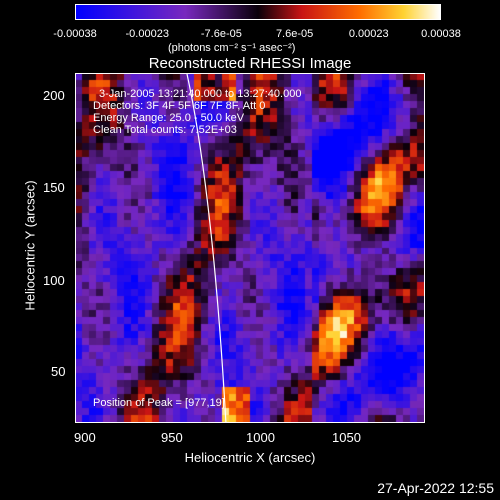  What do you see at coordinates (54, 95) in the screenshot?
I see `y-tick-label: 200` at bounding box center [54, 95].